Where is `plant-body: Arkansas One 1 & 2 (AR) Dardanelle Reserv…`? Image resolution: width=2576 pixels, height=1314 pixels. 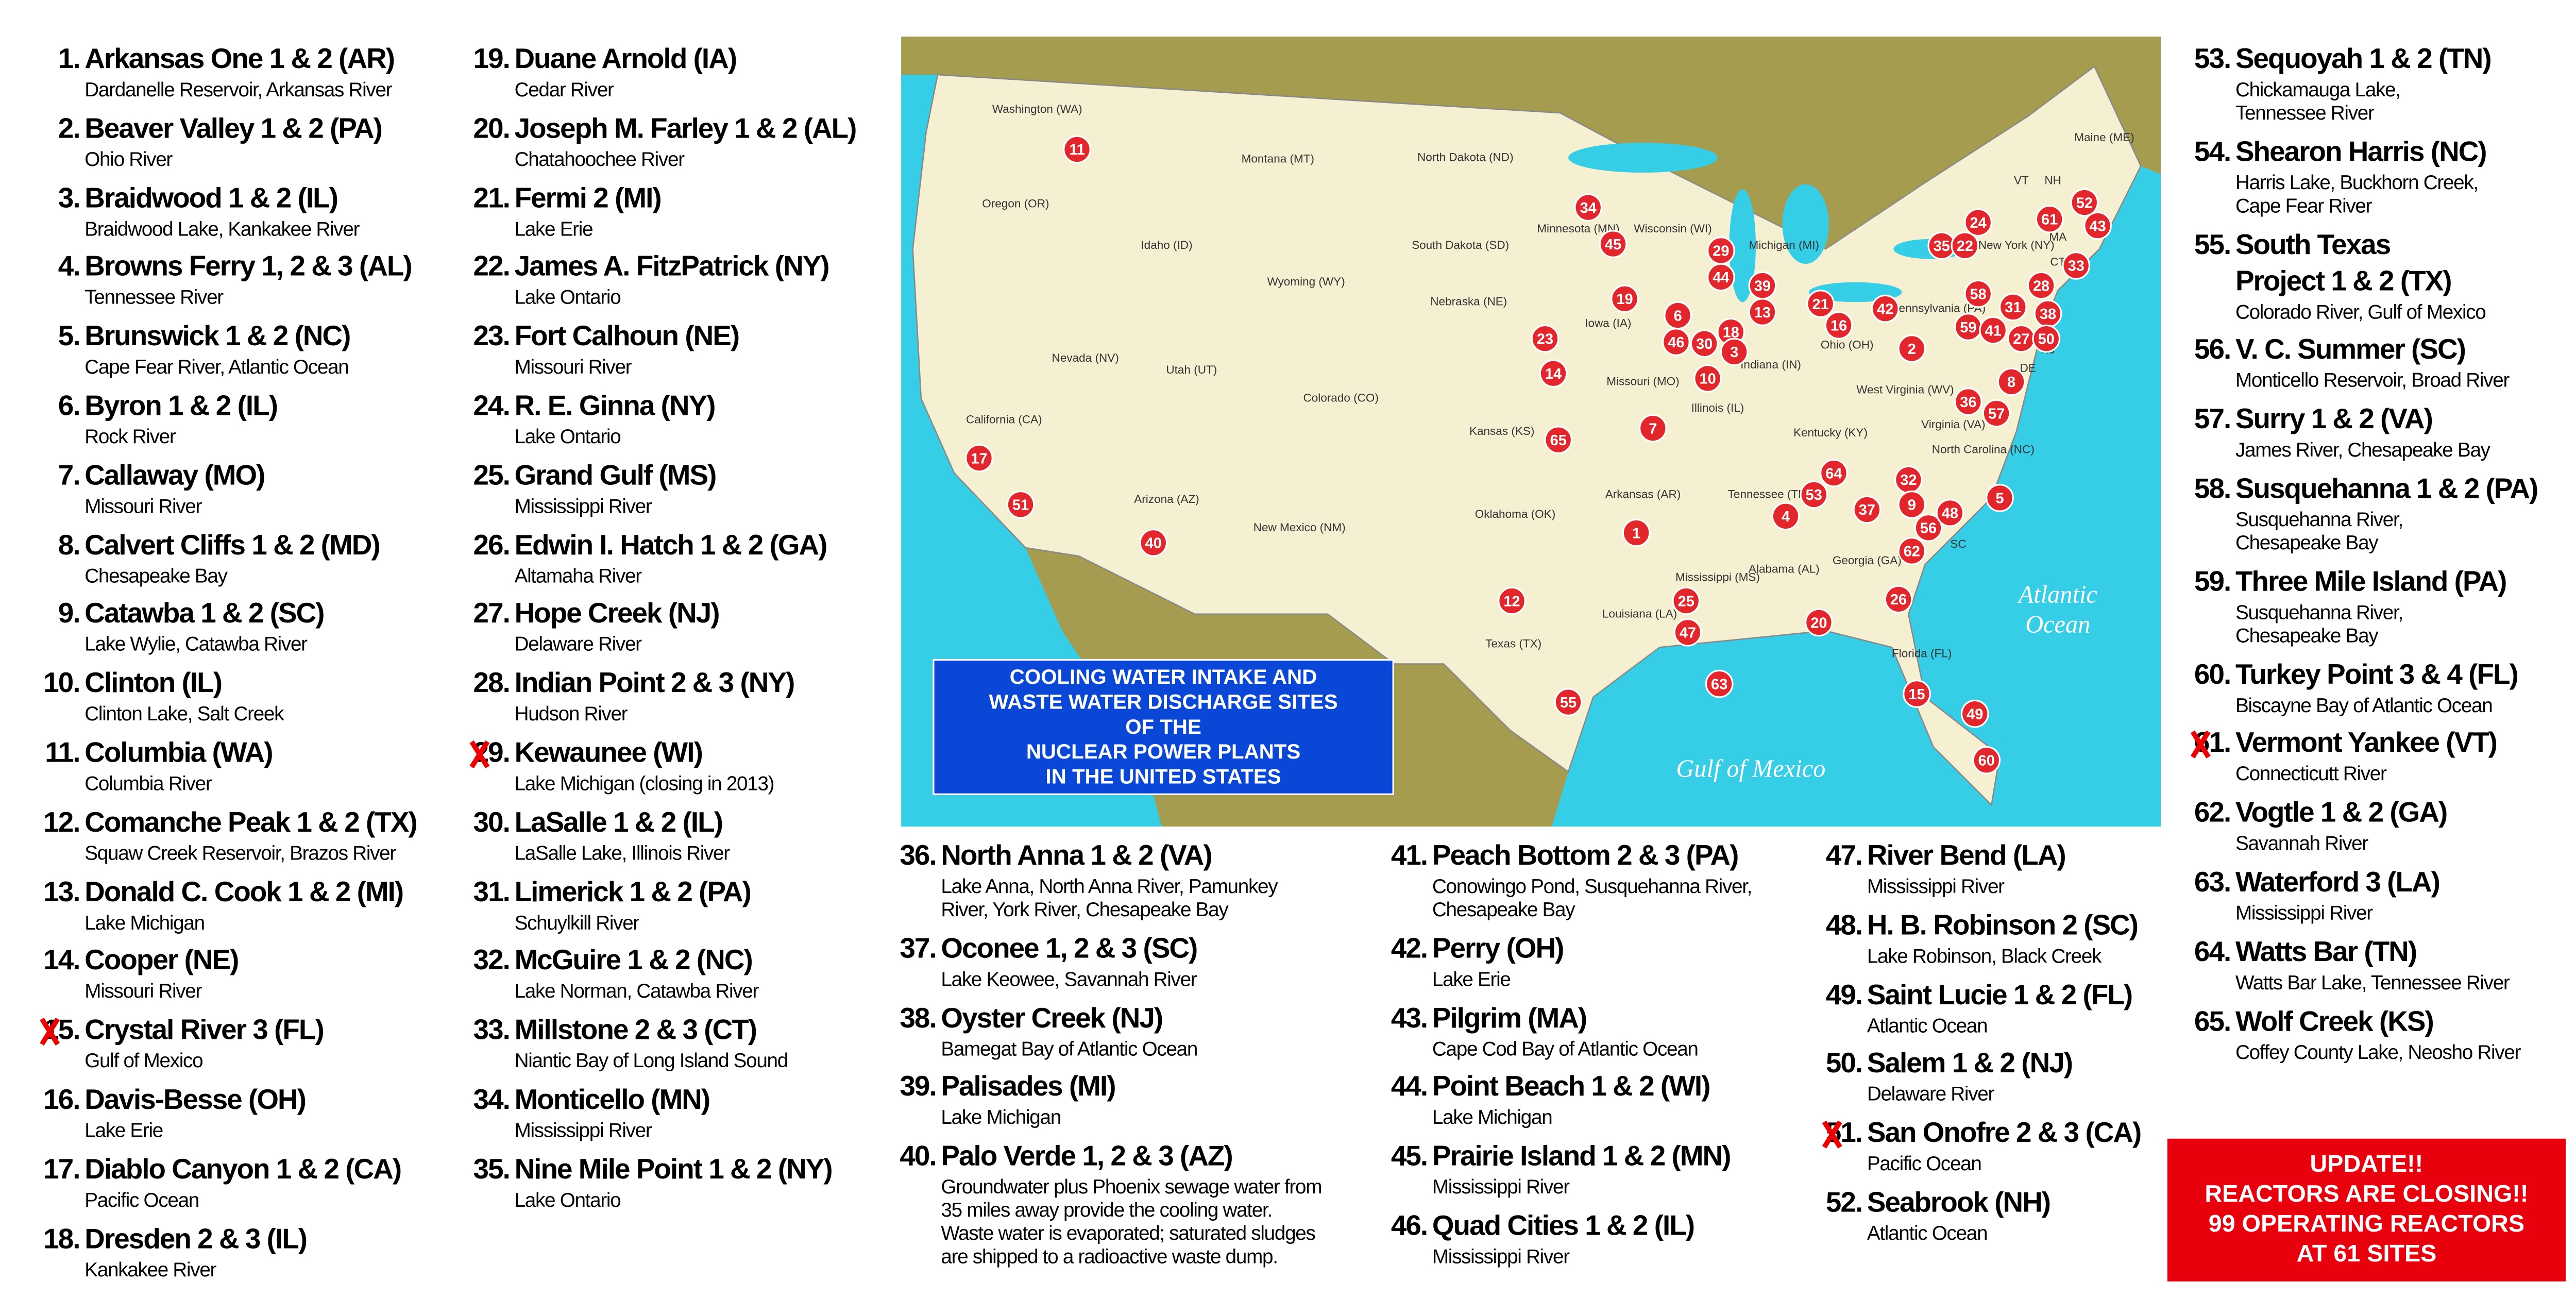
plant-body: Arkansas One 1 & 2 (AR) Dardanelle Reserv… is located at coordinates (239, 72).